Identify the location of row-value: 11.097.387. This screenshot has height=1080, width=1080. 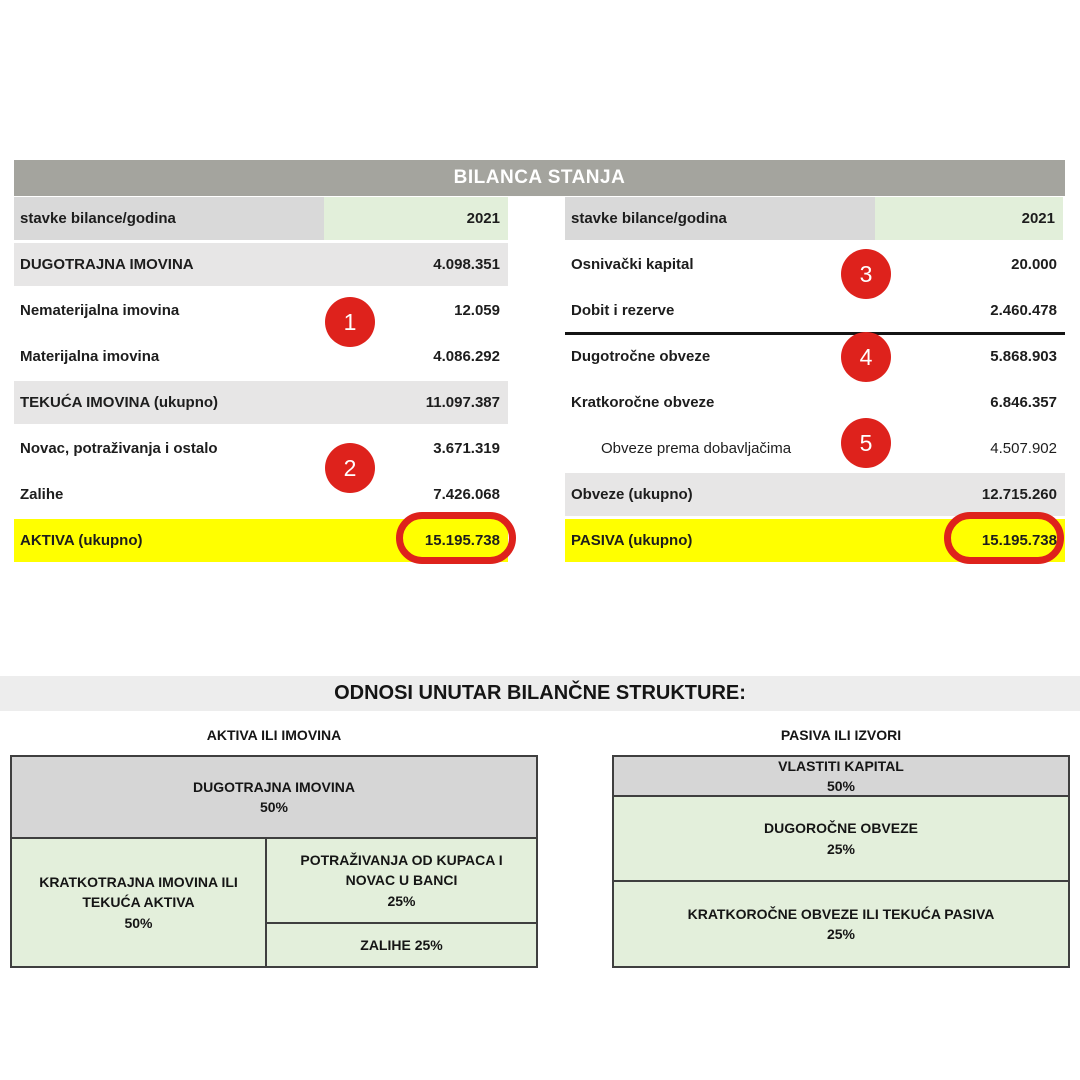
(462, 402).